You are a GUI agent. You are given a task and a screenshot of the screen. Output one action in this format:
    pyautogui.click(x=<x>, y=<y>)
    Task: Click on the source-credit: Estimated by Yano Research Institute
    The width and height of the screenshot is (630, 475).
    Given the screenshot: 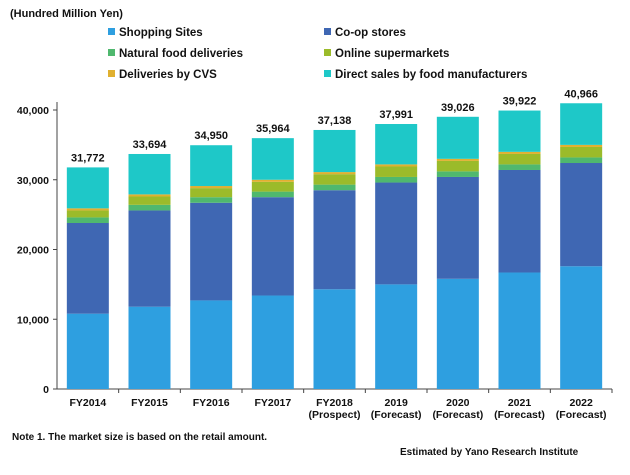 What is the action you would take?
    pyautogui.click(x=489, y=452)
    